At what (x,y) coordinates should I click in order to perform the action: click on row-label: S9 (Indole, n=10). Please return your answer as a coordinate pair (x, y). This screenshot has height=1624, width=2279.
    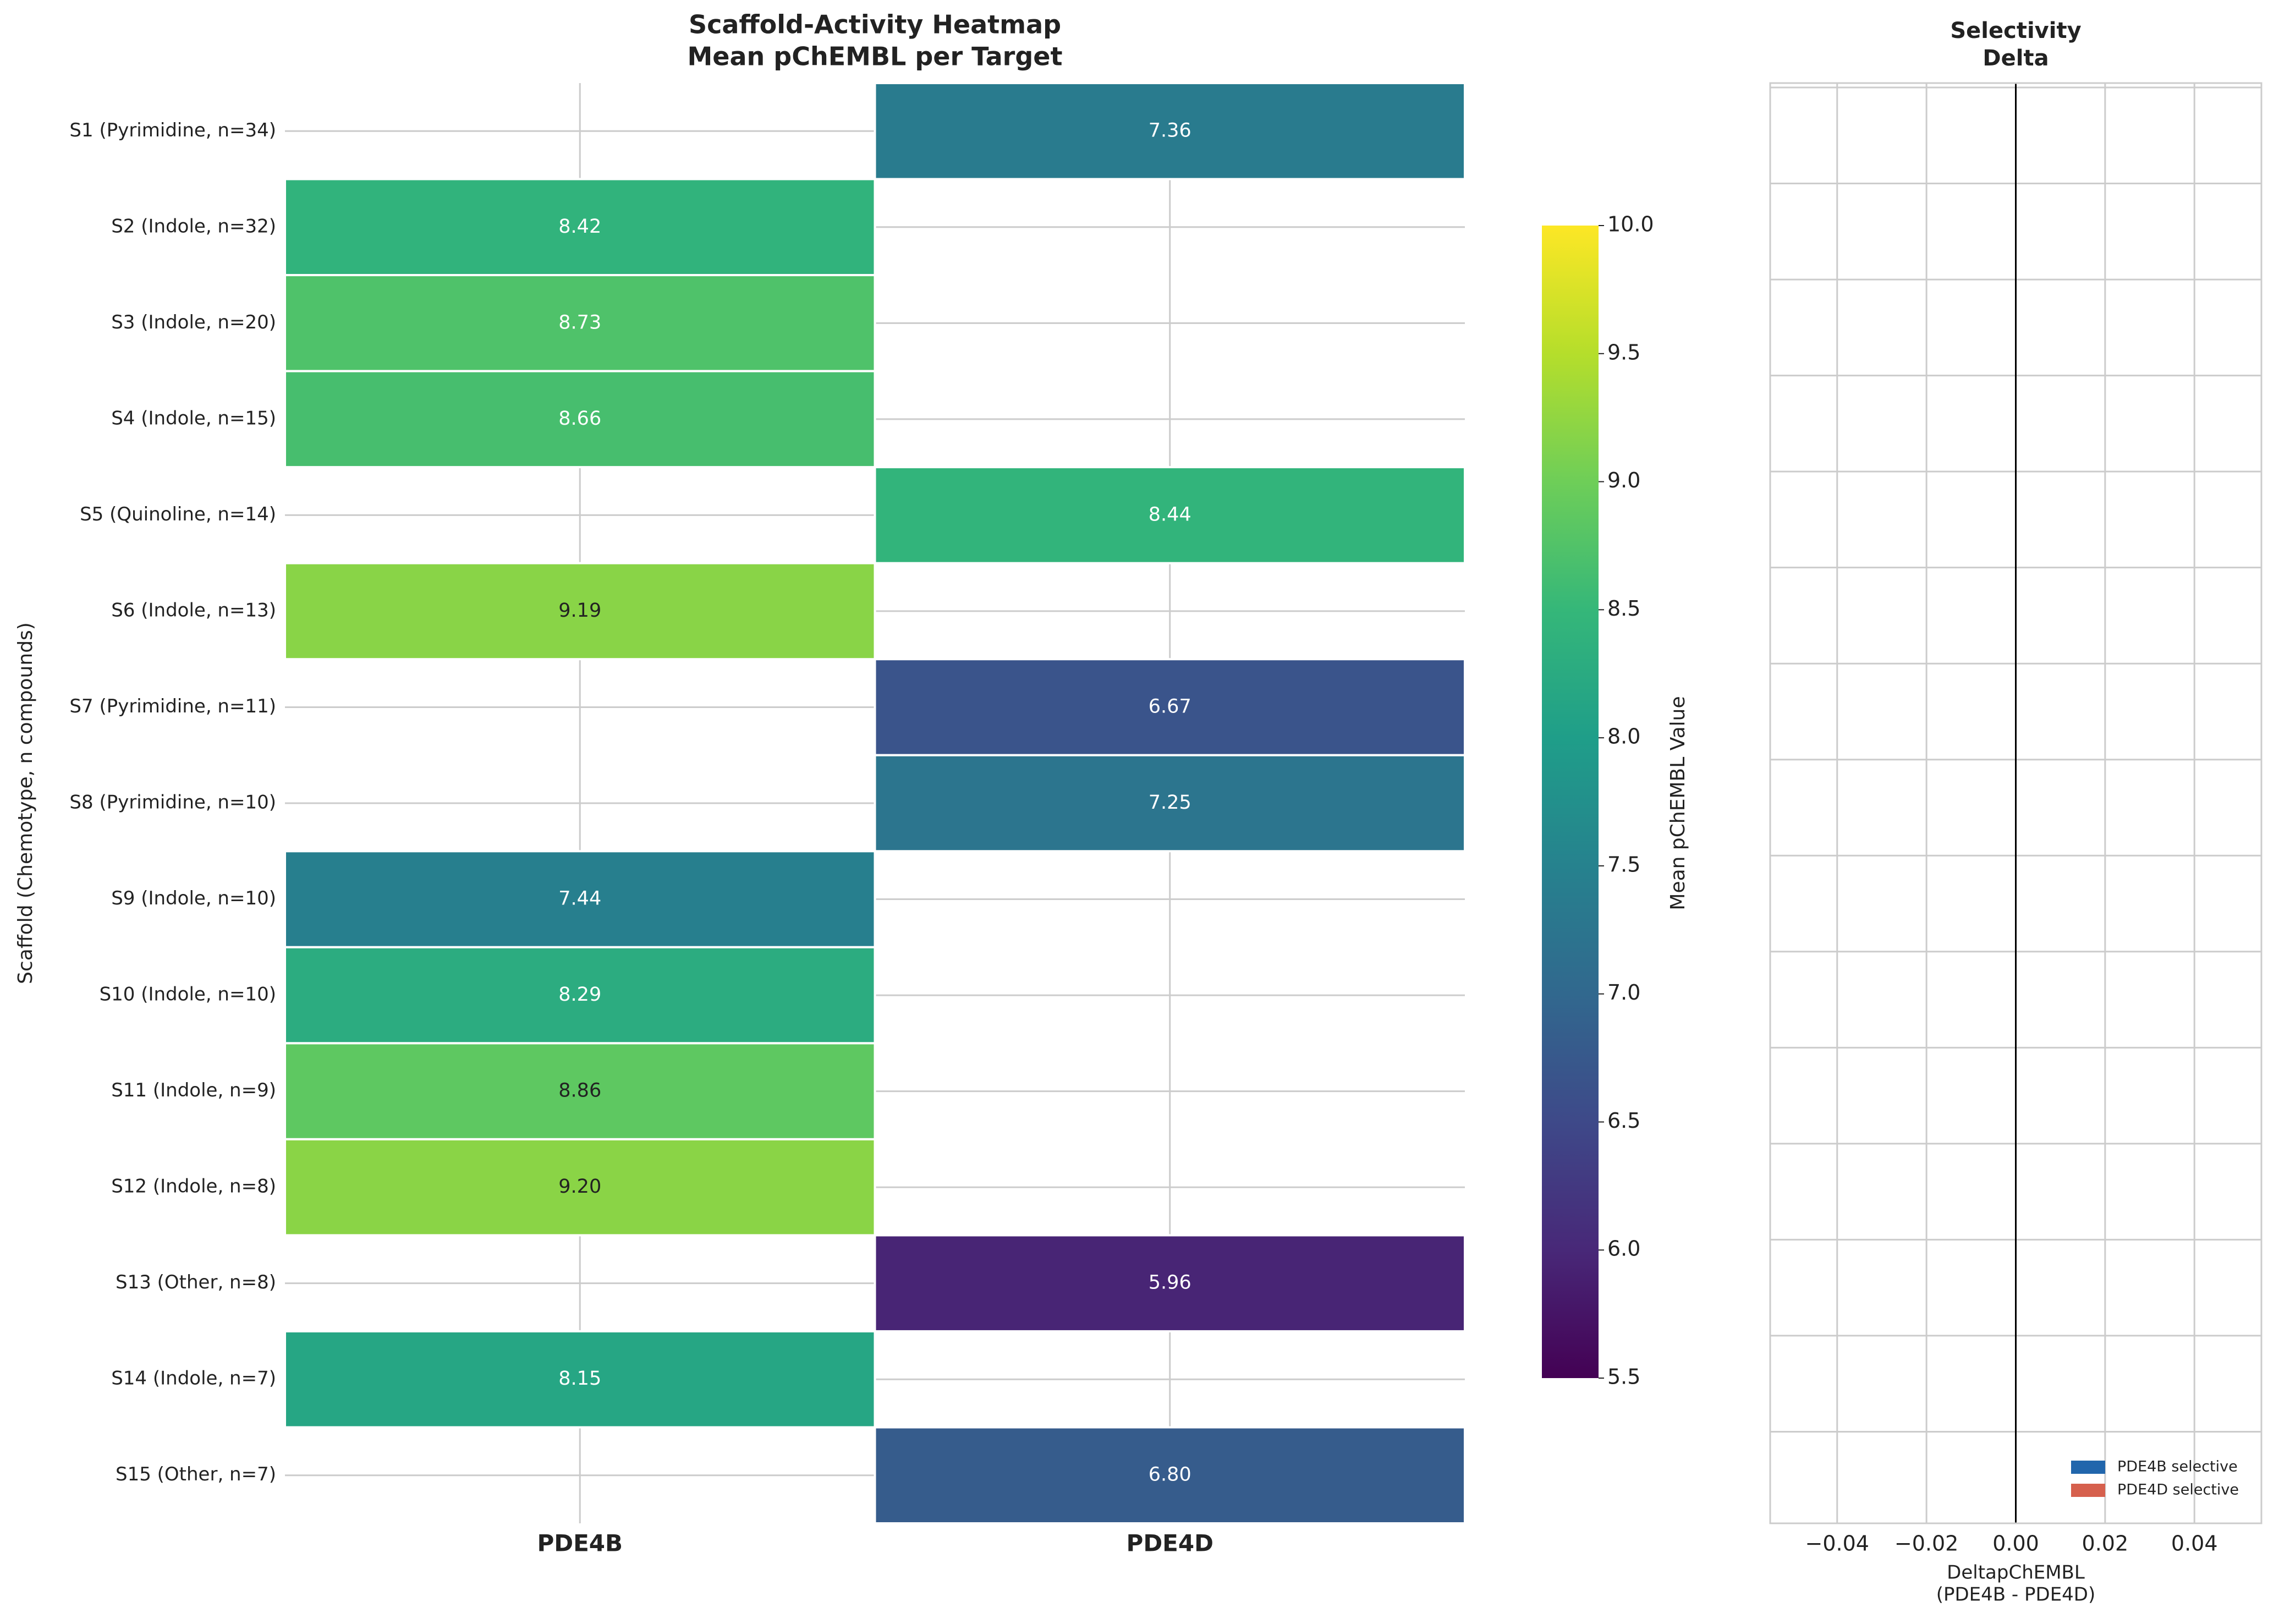
    Looking at the image, I should click on (193, 898).